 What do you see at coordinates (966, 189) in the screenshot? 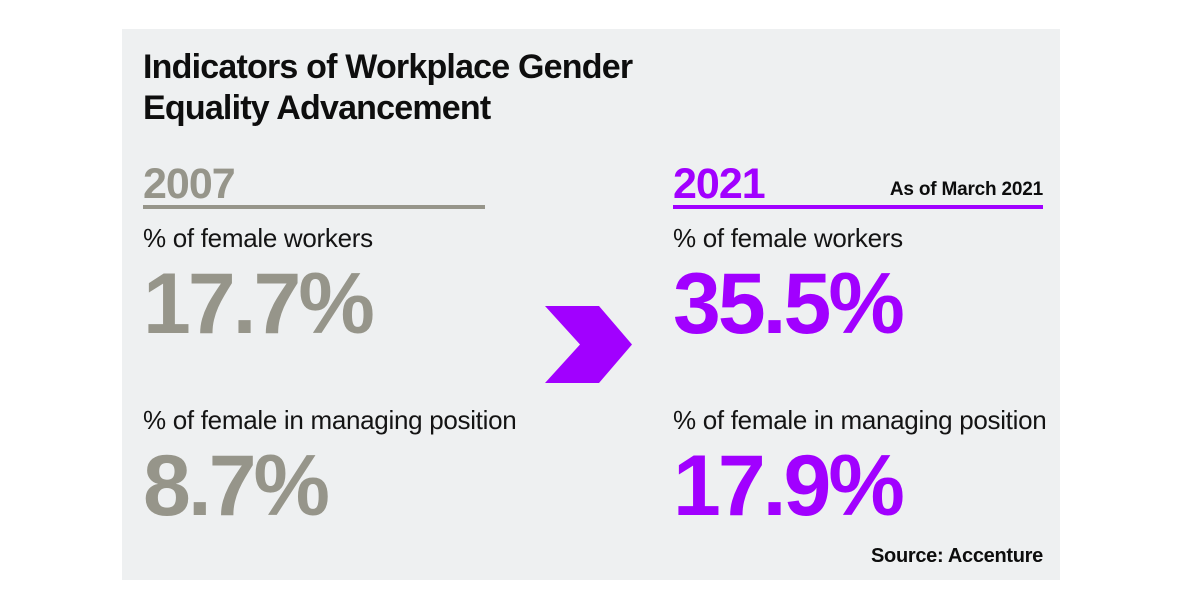
I see `as-of-note: As of March 2021` at bounding box center [966, 189].